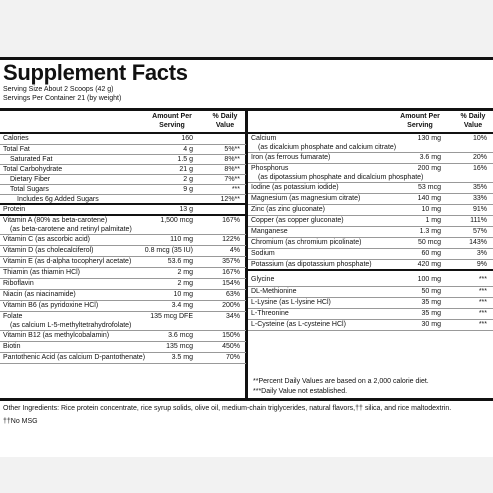 Image resolution: width=493 pixels, height=493 pixels. Describe the element at coordinates (123, 240) in the screenshot. I see `facts-row: Vitamin C (as ascorbic acid) 110 mg 122%` at that location.